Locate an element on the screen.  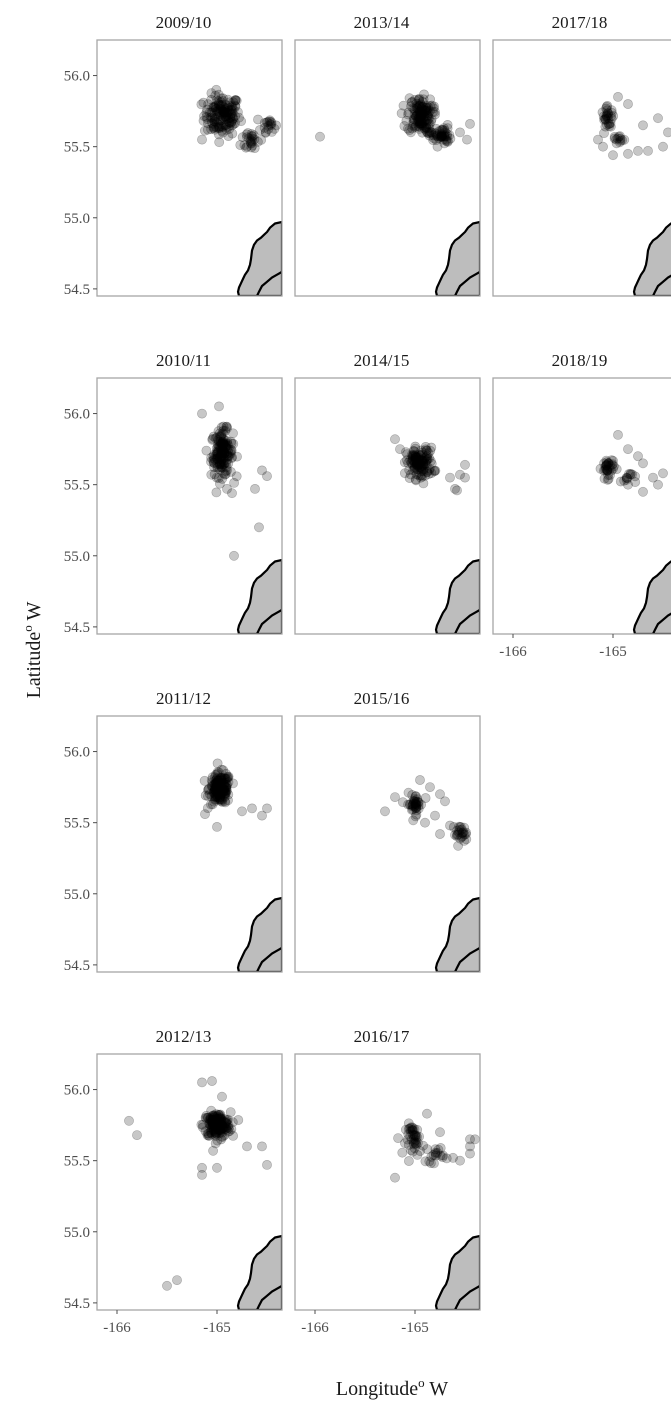
facet-title: 2012/13 is located at coordinates (184, 1036).